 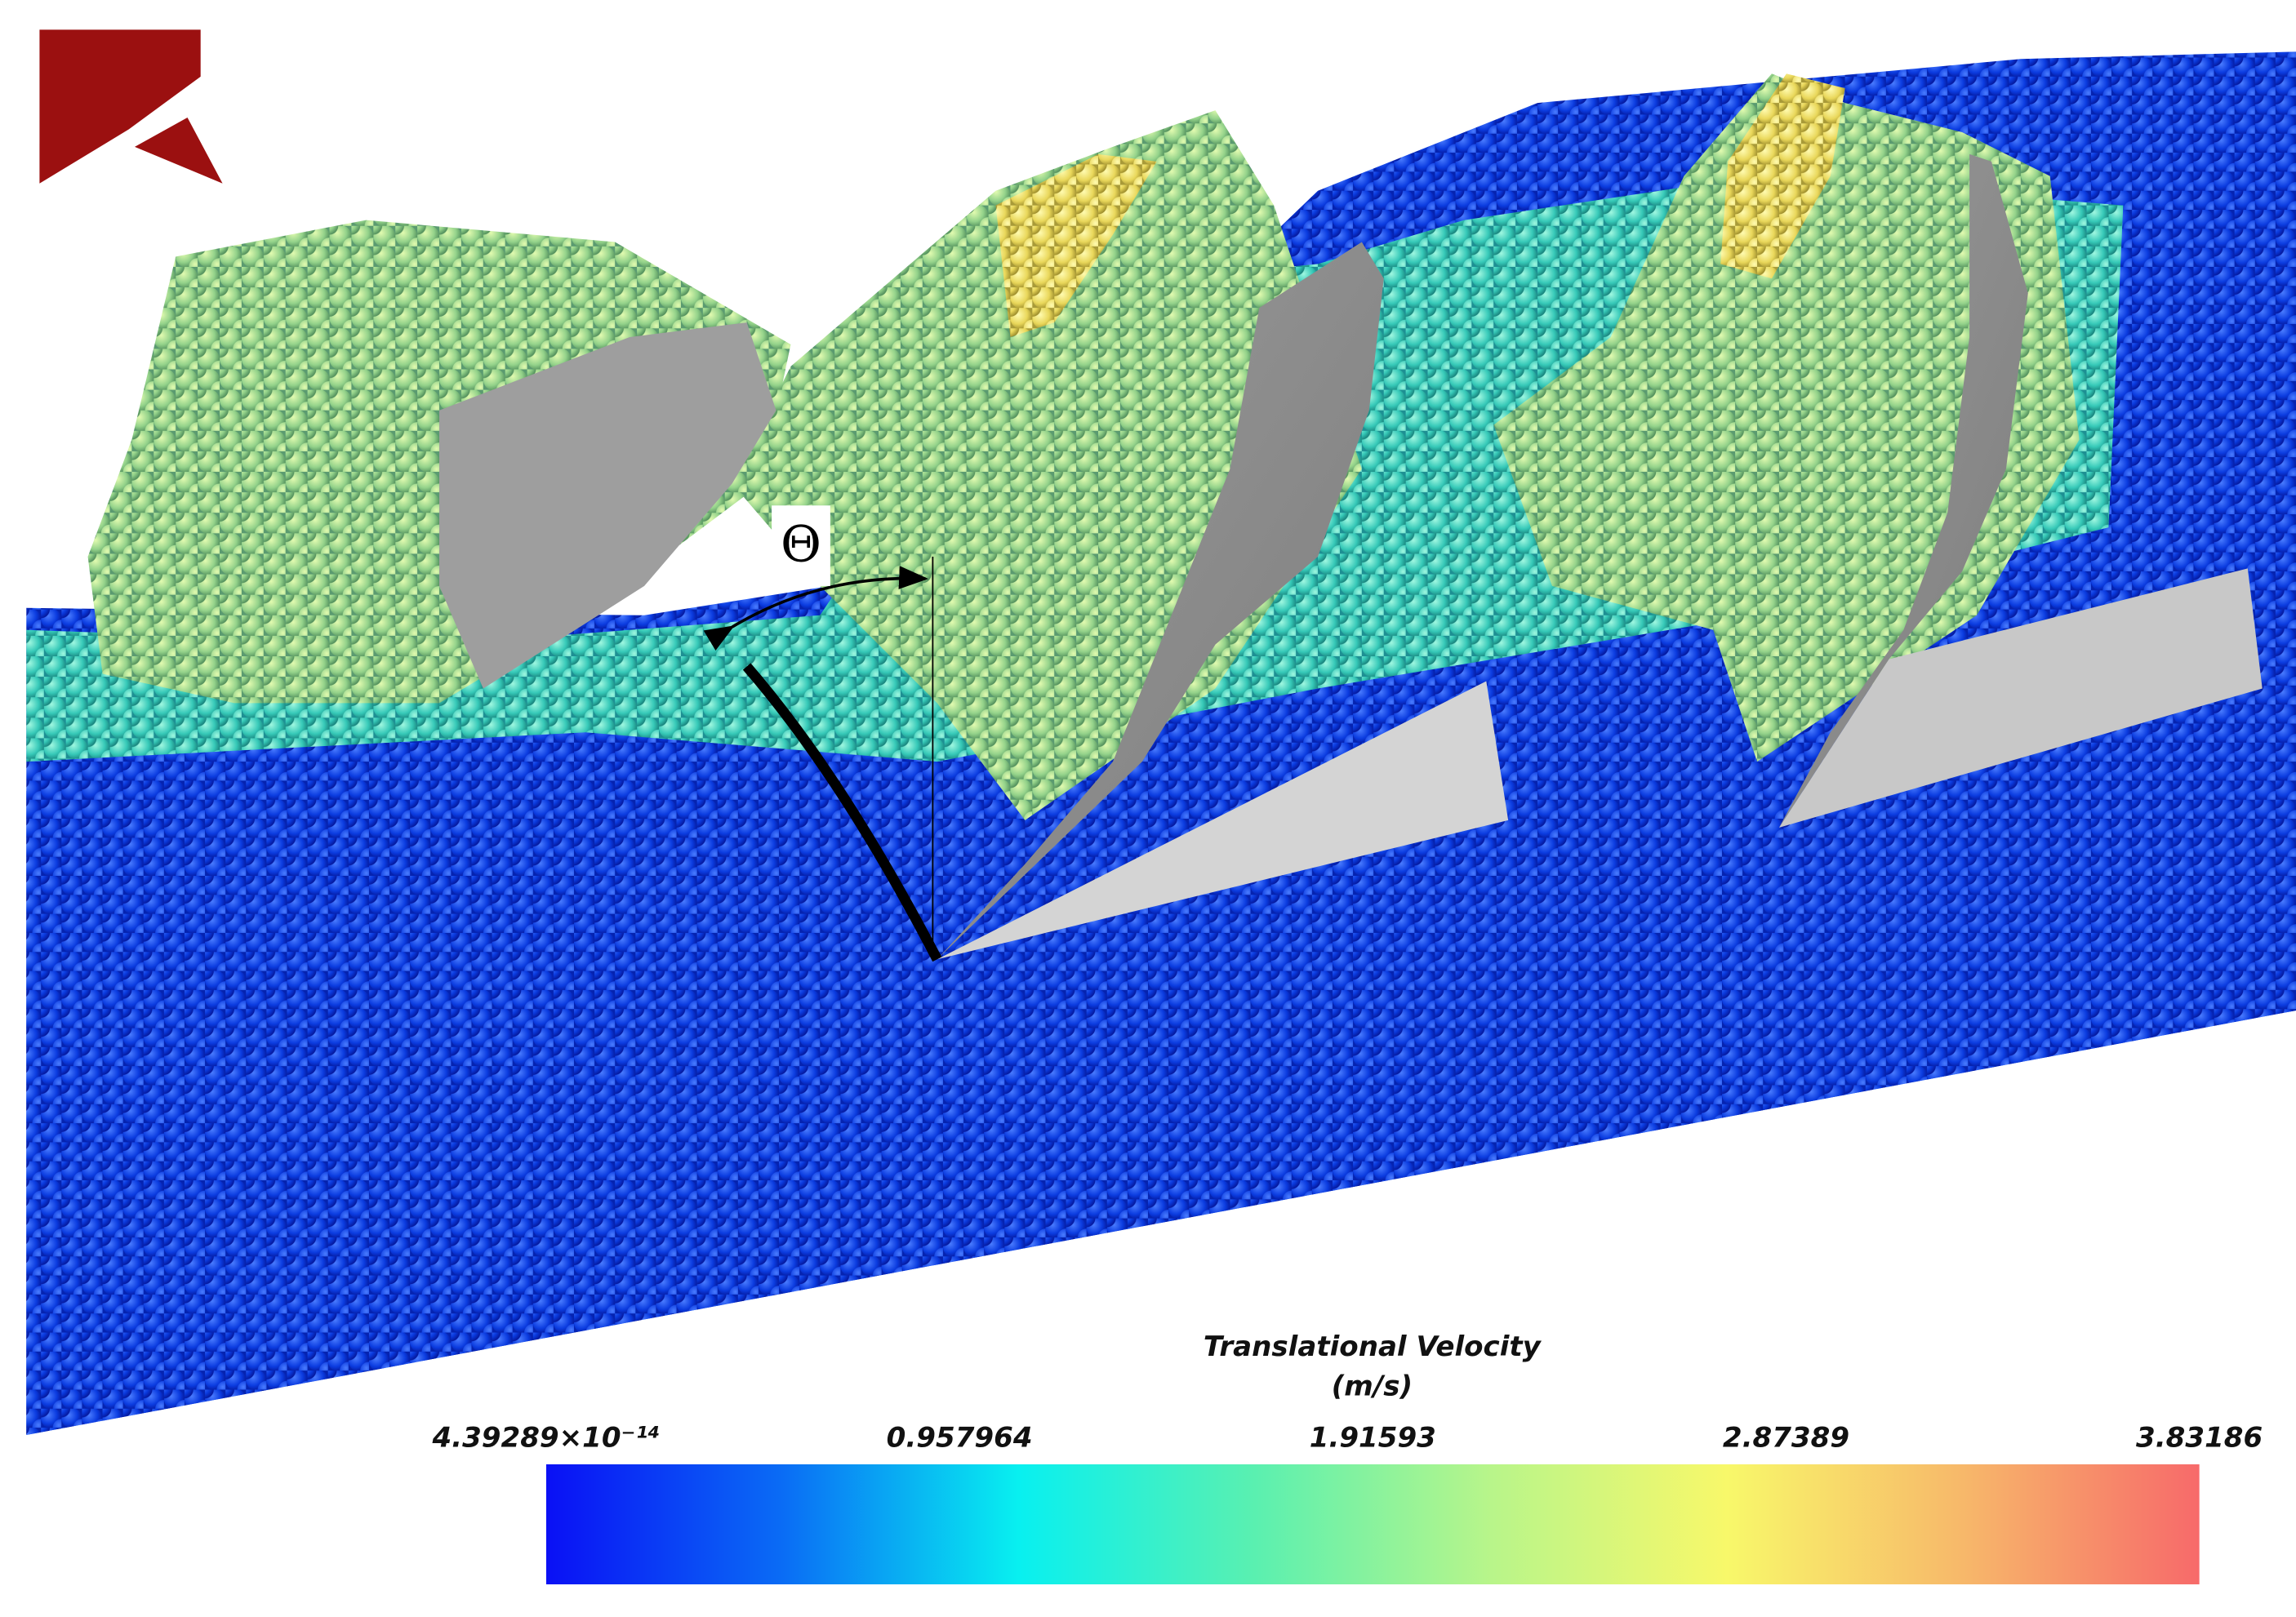 What do you see at coordinates (1786, 1437) in the screenshot?
I see `colorbar-tick-label: 2.87389` at bounding box center [1786, 1437].